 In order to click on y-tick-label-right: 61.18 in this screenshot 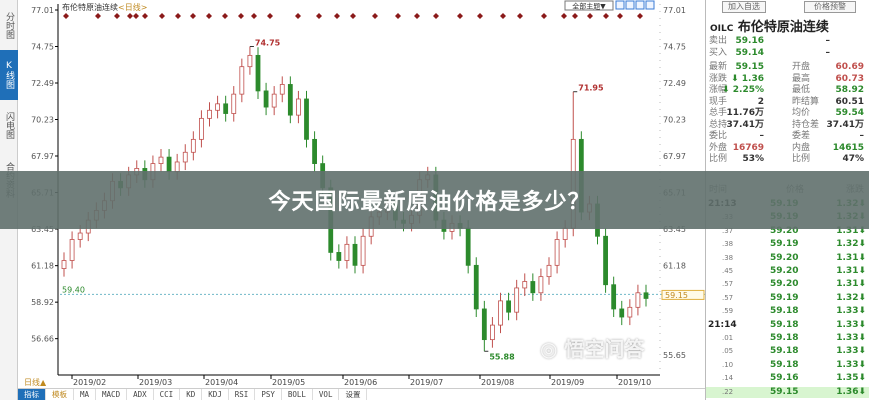, I will do `click(674, 266)`.